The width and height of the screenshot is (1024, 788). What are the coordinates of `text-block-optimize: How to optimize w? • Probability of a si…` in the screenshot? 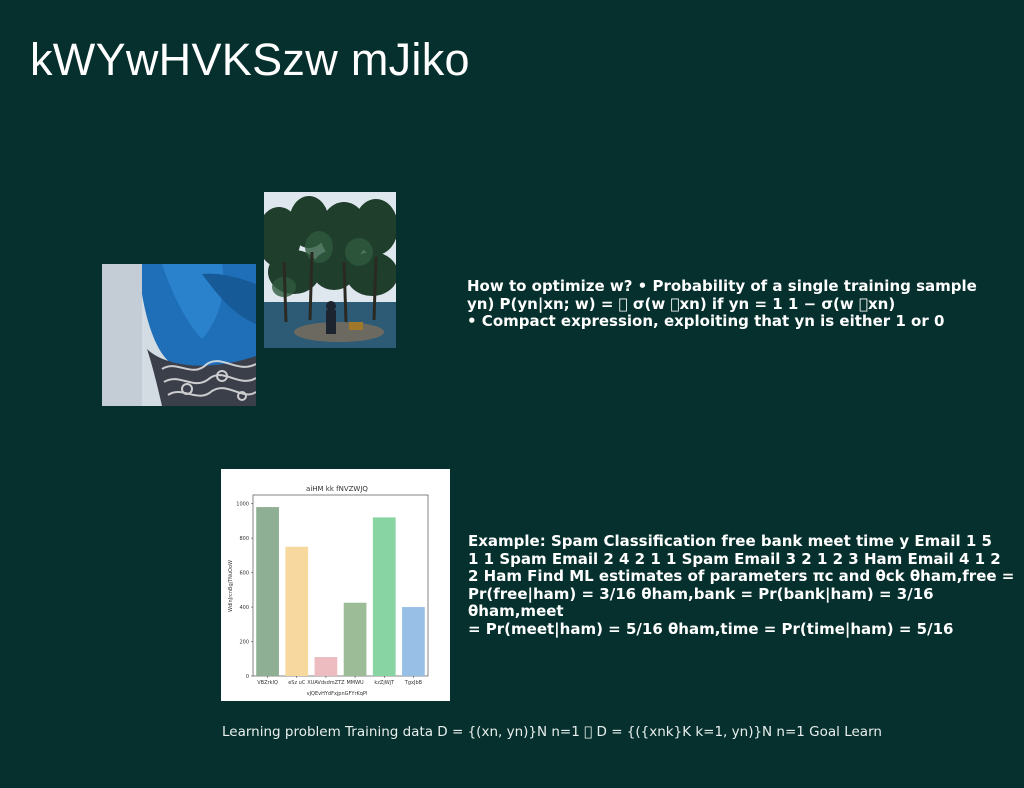 It's located at (722, 303).